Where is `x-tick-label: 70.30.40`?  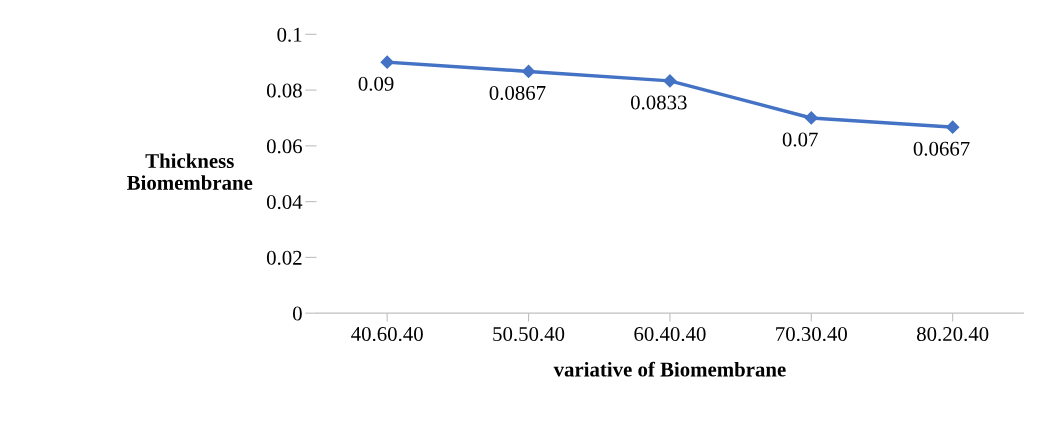 x-tick-label: 70.30.40 is located at coordinates (811, 334).